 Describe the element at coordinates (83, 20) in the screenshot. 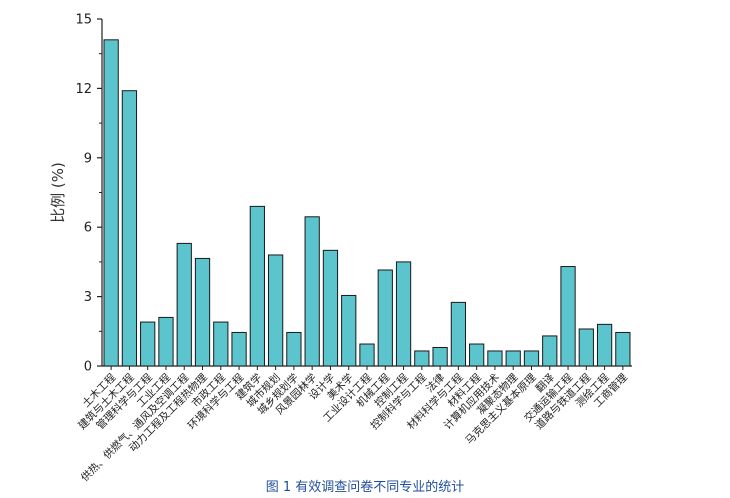

I see `y-tick-label: 15` at that location.